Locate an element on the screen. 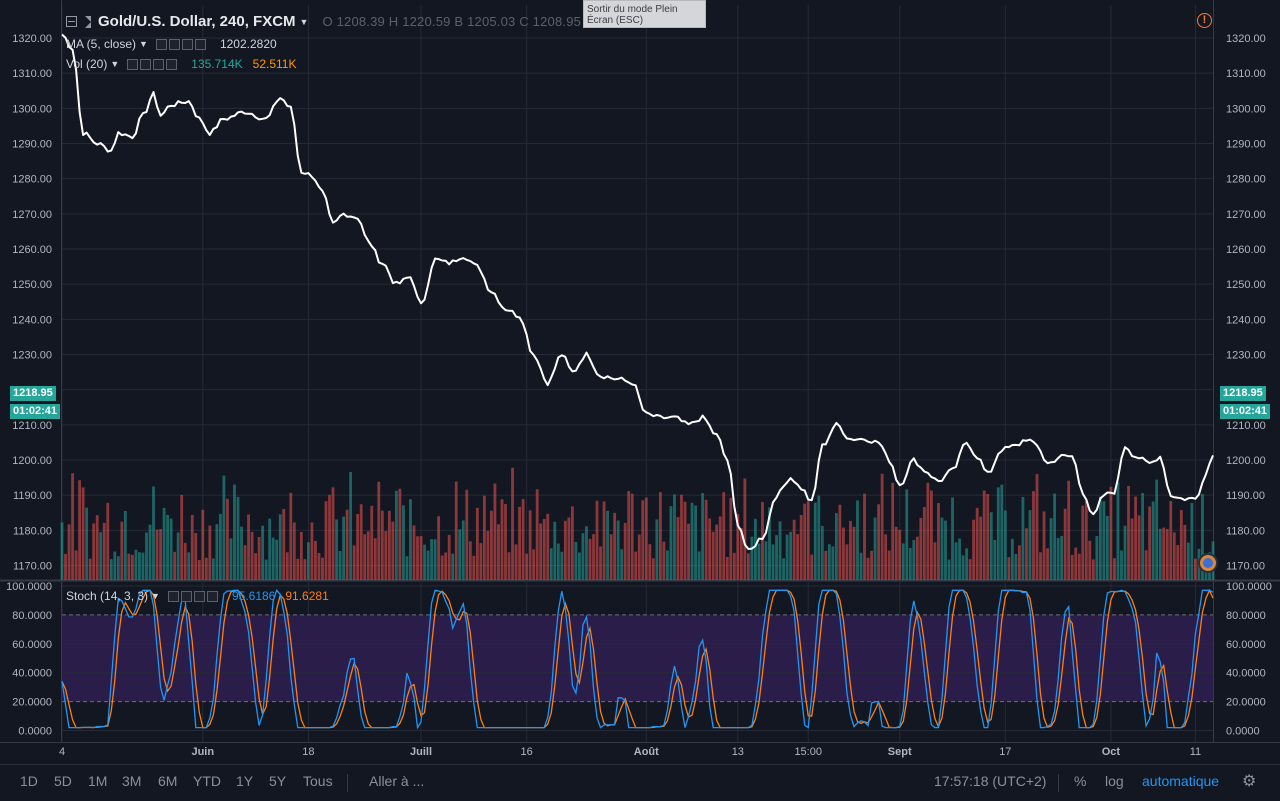  stoch-settings-icon is located at coordinates (186, 596).